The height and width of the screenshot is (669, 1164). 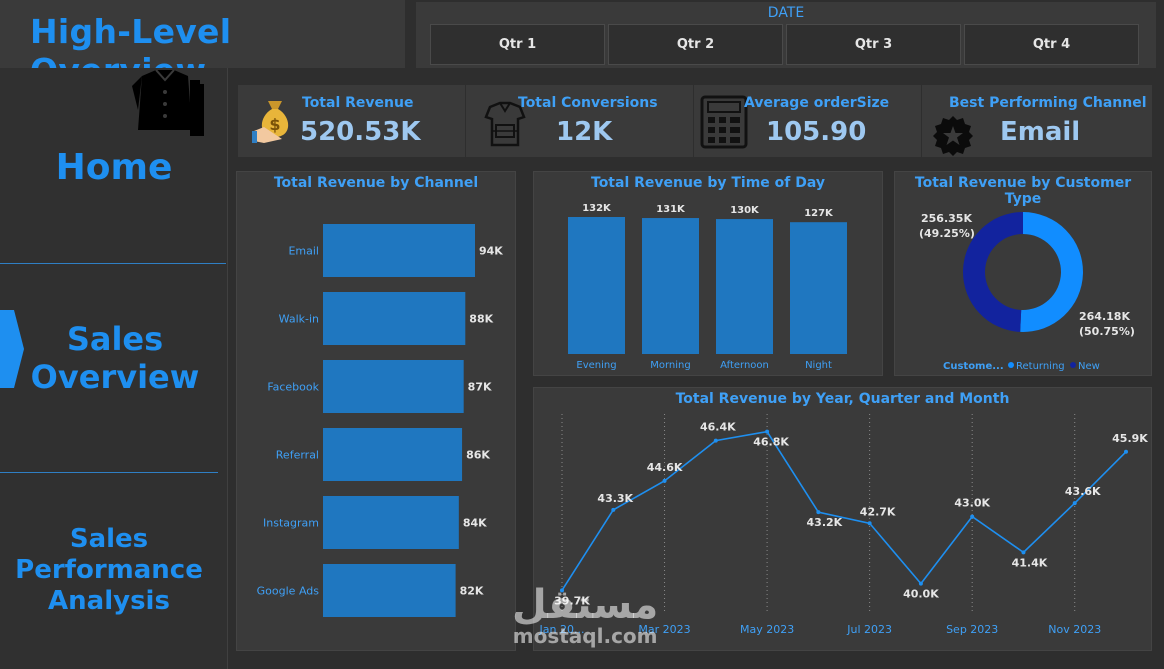 I want to click on chart-title: Total Revenue by Year, Quarter and Month, so click(x=842, y=399).